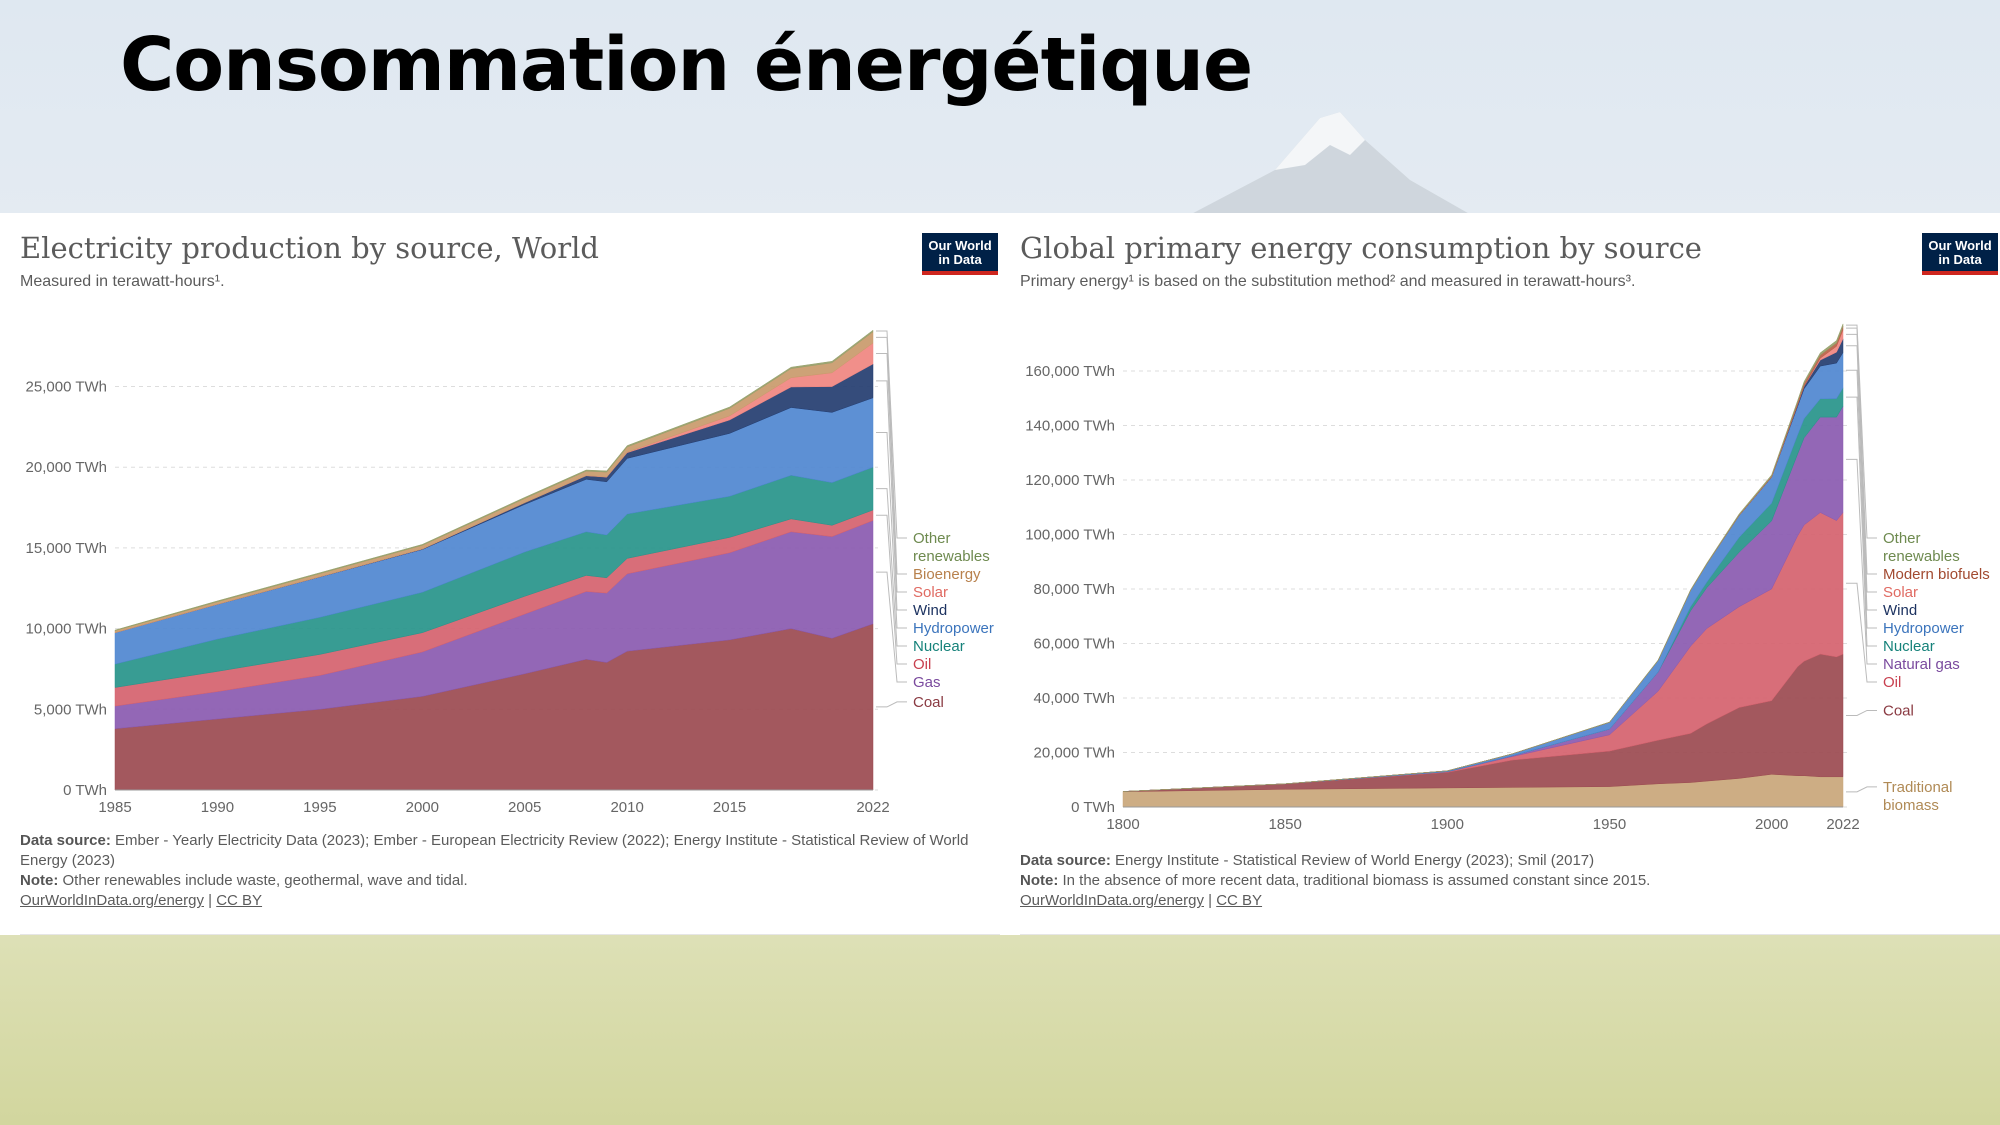 This screenshot has width=2000, height=1125. Describe the element at coordinates (1074, 698) in the screenshot. I see `y-tick-label: 40,000 TWh` at that location.